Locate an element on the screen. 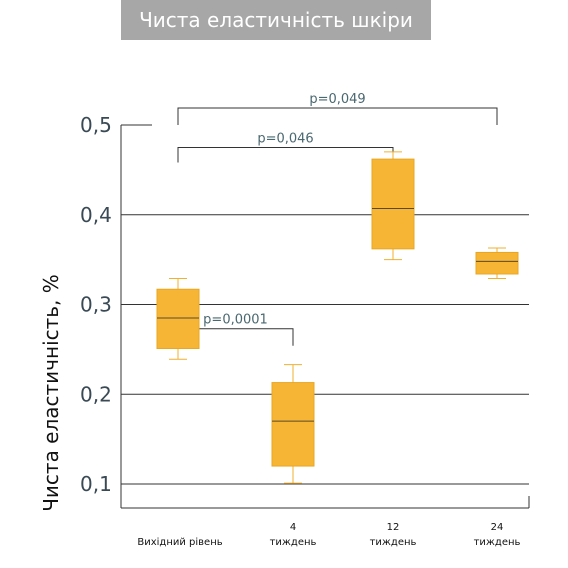 The image size is (568, 568). y-axis-title: Чиста еластичність, % is located at coordinates (51, 393).